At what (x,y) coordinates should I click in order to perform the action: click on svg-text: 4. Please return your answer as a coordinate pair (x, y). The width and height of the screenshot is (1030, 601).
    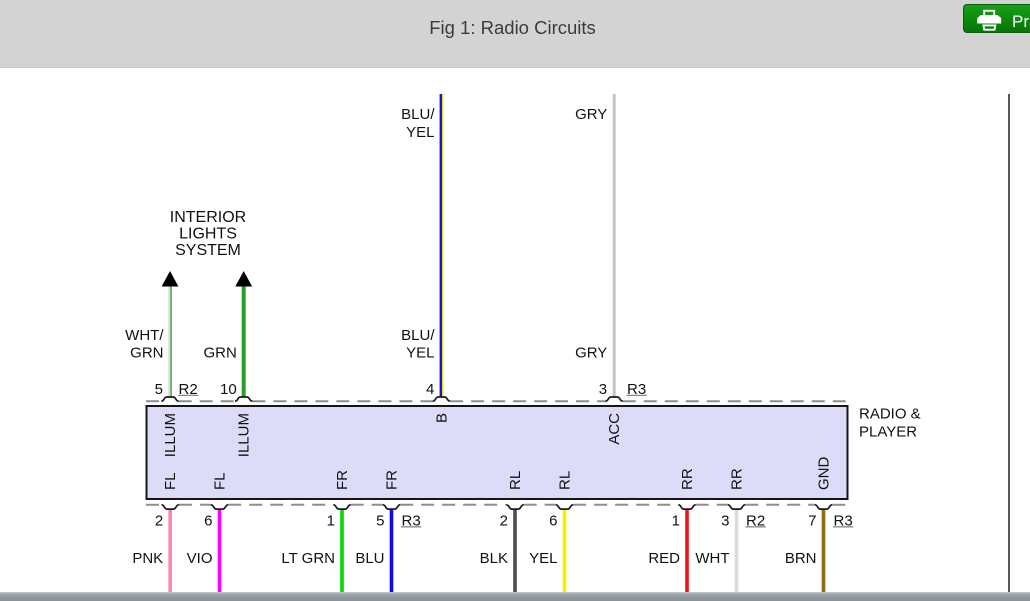
    Looking at the image, I should click on (430, 389).